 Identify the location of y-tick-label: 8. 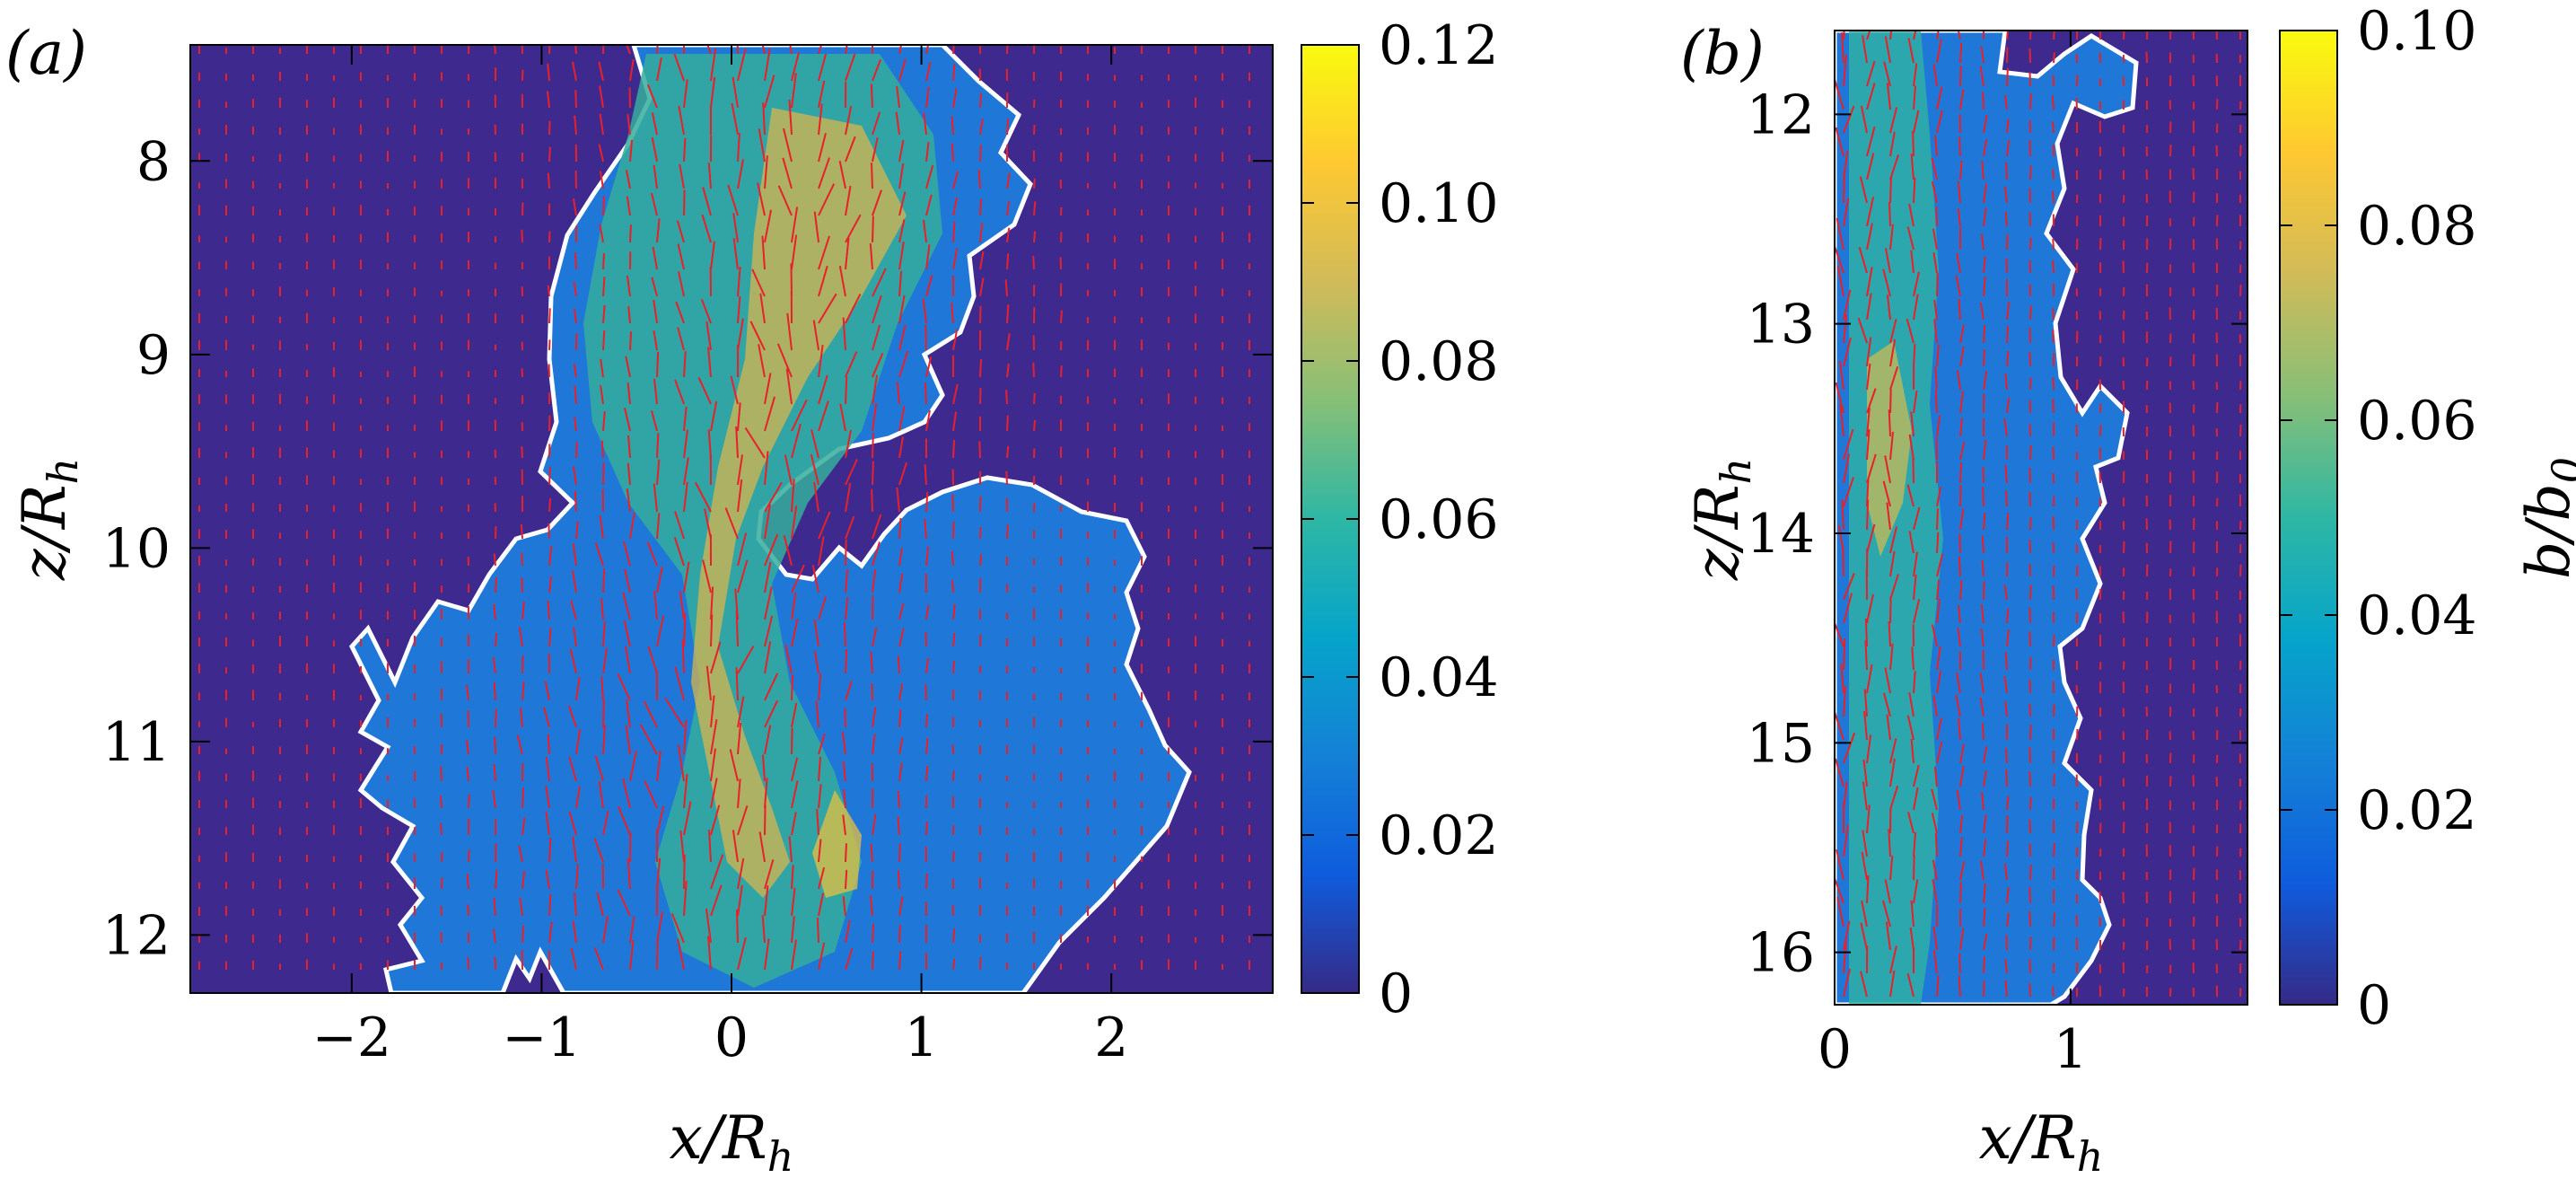
(153, 161).